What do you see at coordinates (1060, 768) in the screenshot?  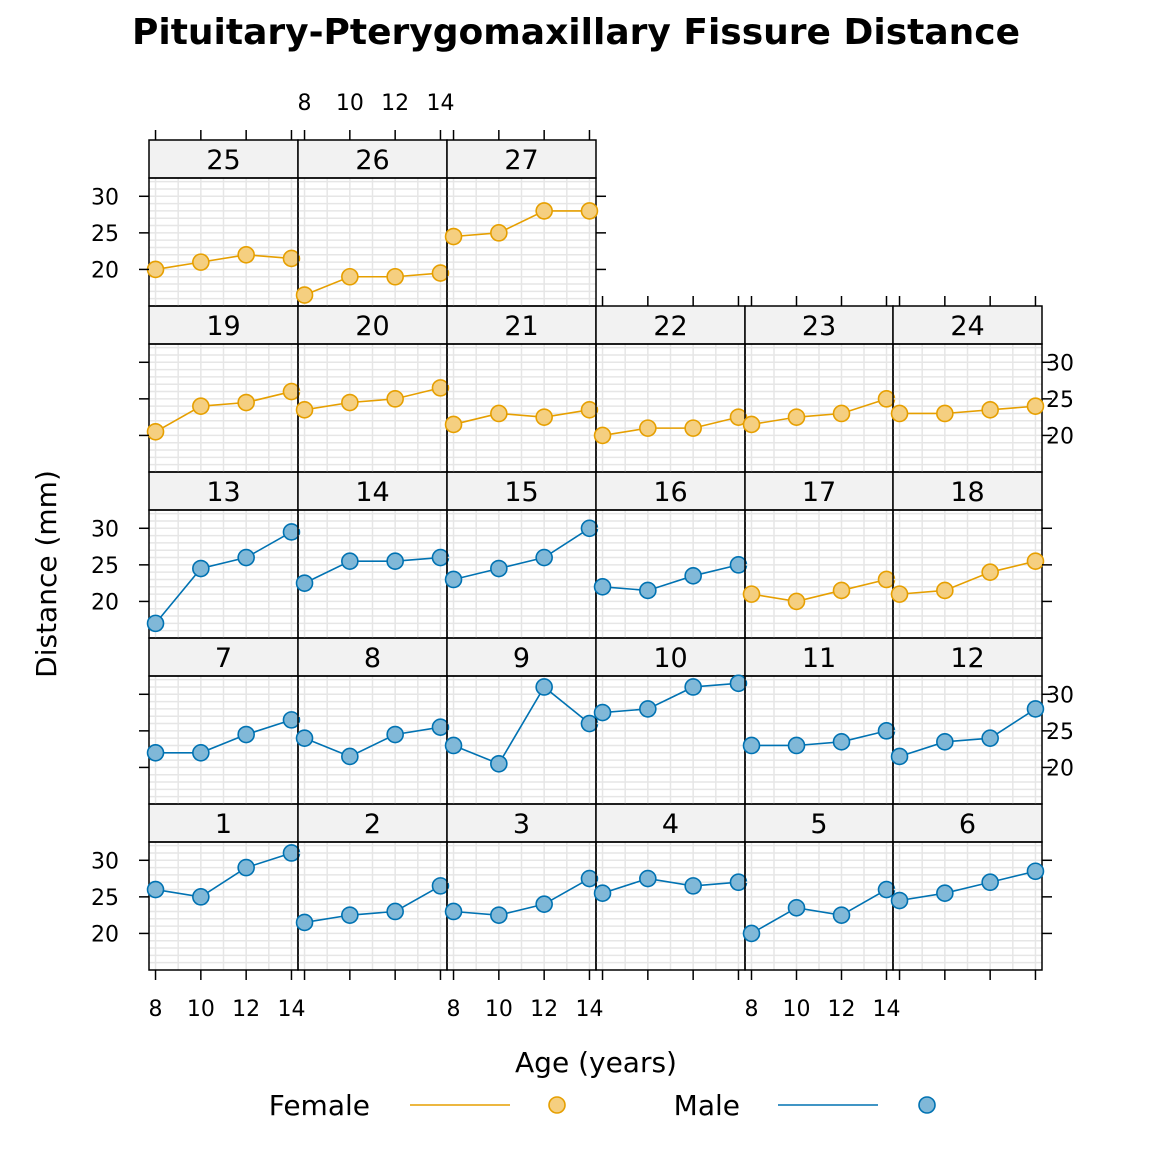 I see `y-tick-label: 20` at bounding box center [1060, 768].